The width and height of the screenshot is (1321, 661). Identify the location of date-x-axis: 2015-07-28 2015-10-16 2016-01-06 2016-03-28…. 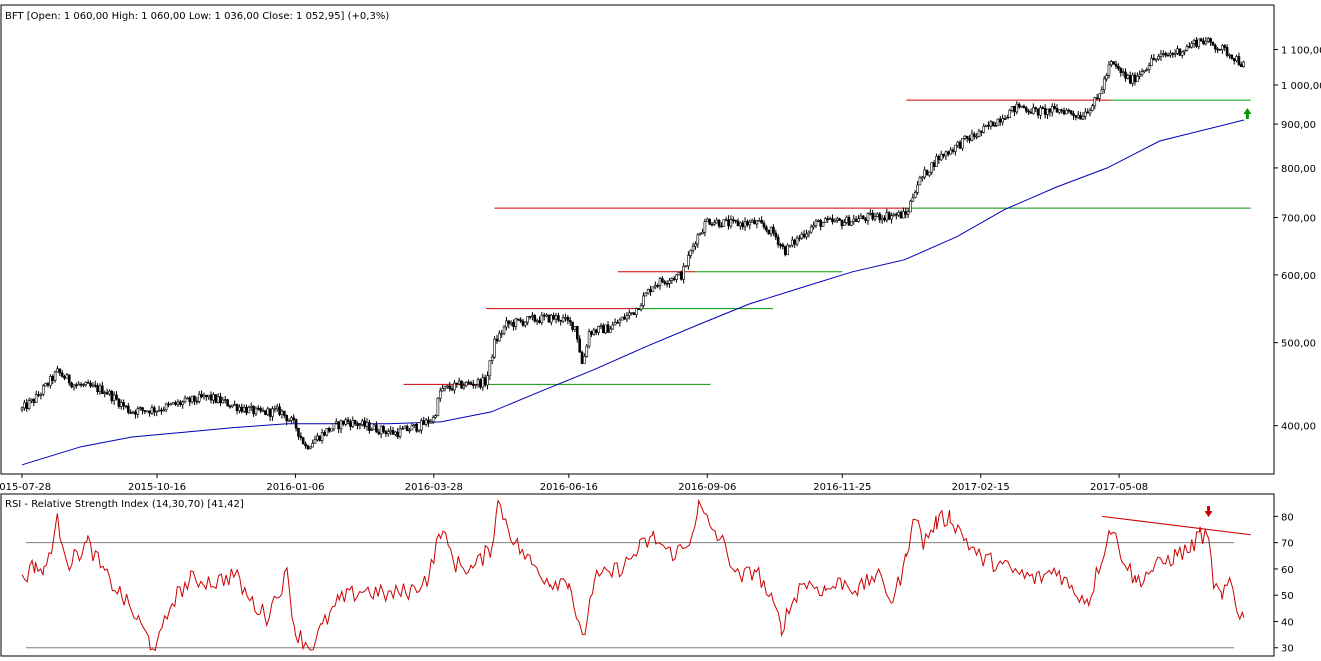
(574, 483).